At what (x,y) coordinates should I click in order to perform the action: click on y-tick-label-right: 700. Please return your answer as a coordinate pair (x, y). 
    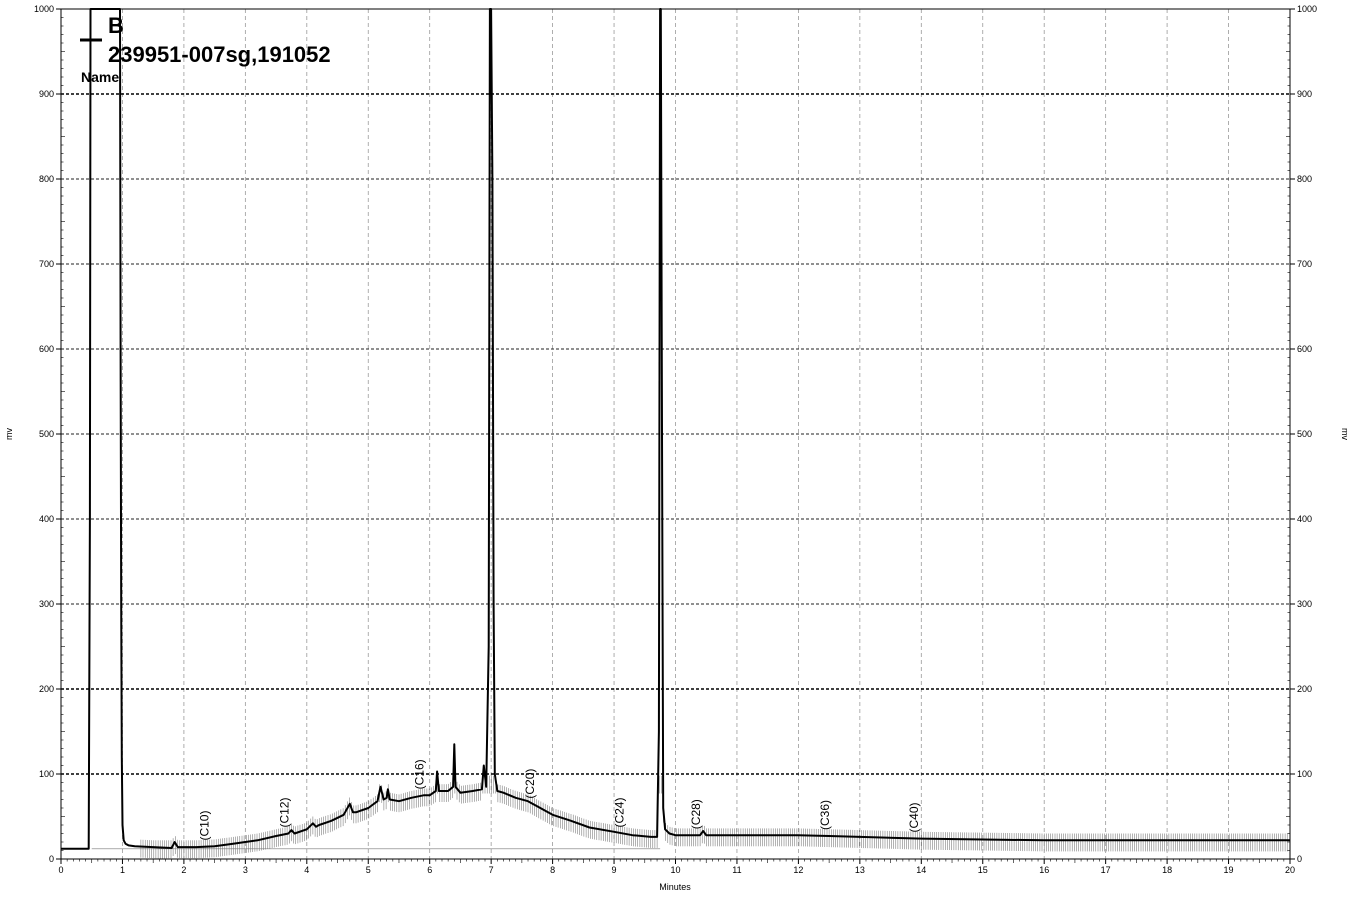
    Looking at the image, I should click on (1304, 264).